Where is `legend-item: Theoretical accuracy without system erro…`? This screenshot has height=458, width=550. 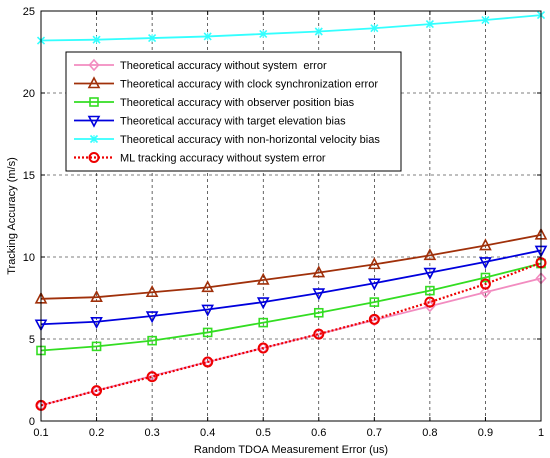 legend-item: Theoretical accuracy without system erro… is located at coordinates (200, 65).